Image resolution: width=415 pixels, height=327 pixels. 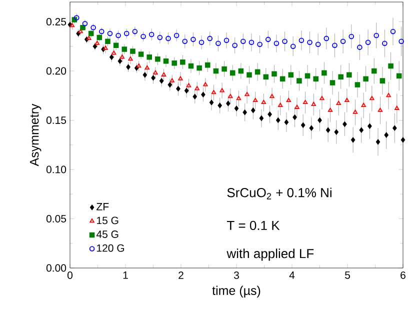 I want to click on legend-label: 45 G, so click(x=107, y=234).